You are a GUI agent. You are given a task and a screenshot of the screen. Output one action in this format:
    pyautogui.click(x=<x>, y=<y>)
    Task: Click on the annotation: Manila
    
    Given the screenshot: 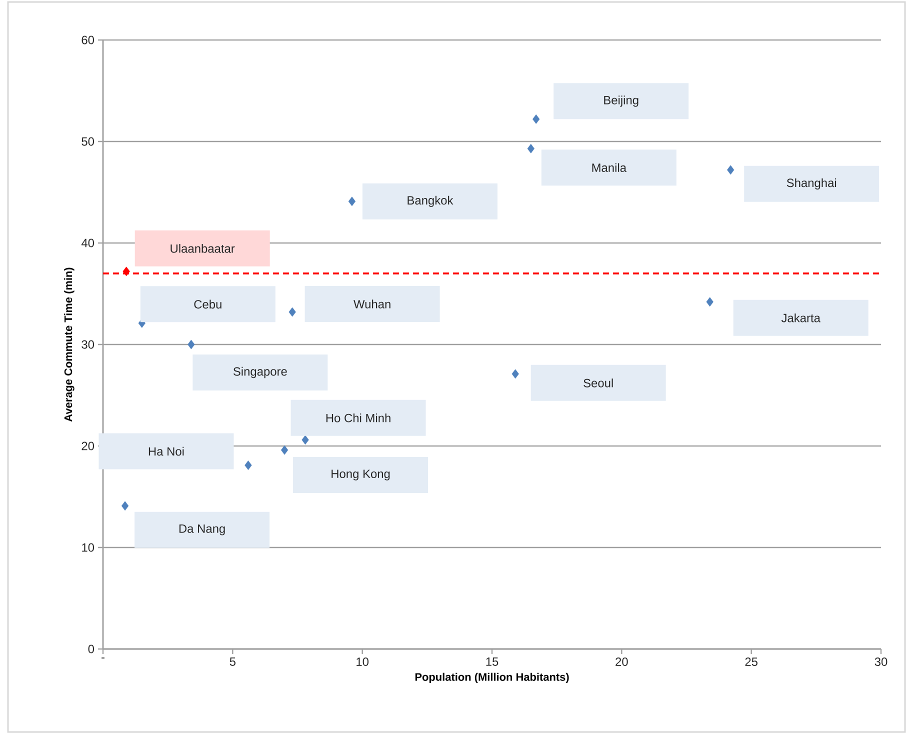 What is the action you would take?
    pyautogui.click(x=609, y=167)
    